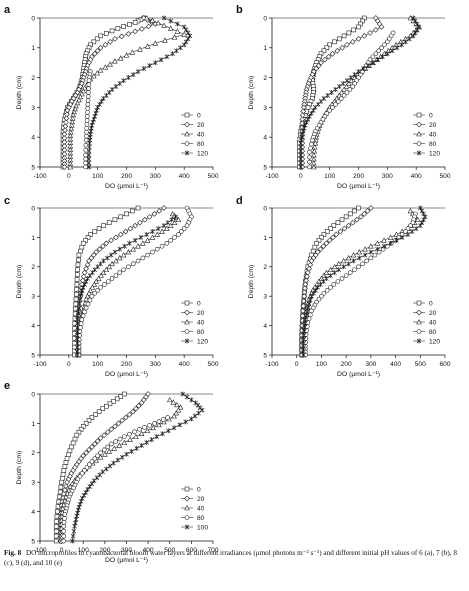 Image resolution: width=469 pixels, height=591 pixels. Describe the element at coordinates (416, 176) in the screenshot. I see `x-tick-label: 400` at that location.